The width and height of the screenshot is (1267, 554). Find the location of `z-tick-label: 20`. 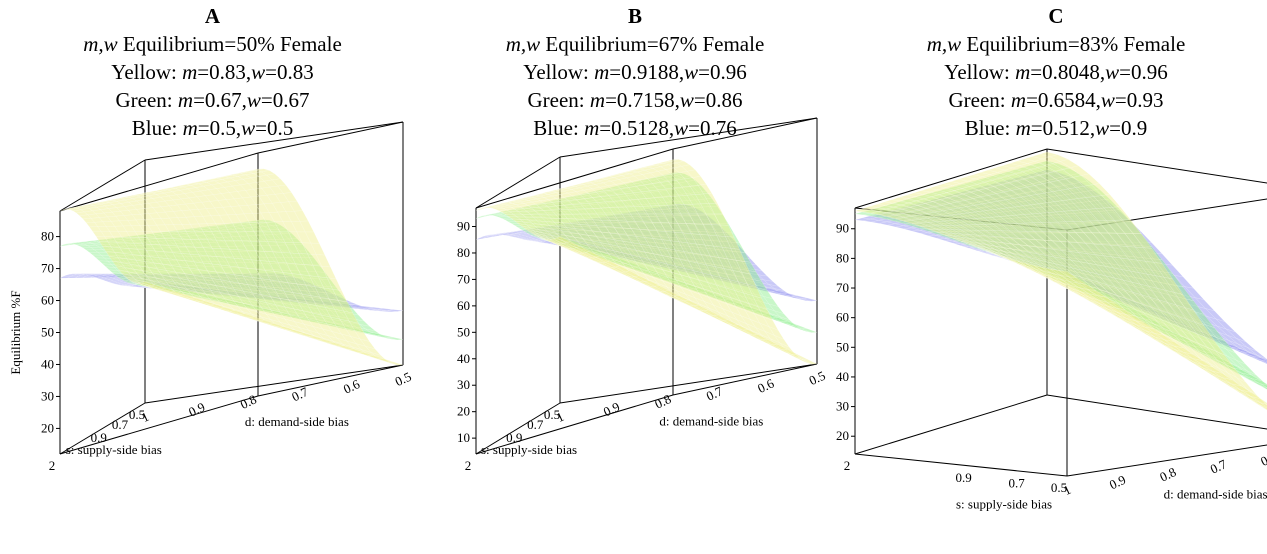

z-tick-label: 20 is located at coordinates (463, 411).